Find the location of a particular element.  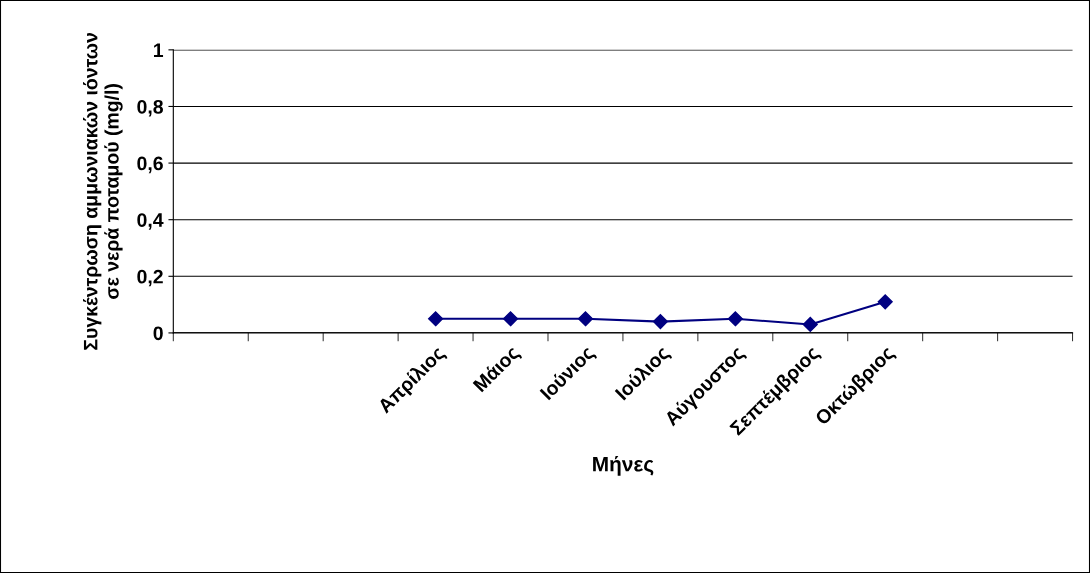

y-tick-label: 0,6 is located at coordinates (150, 165).